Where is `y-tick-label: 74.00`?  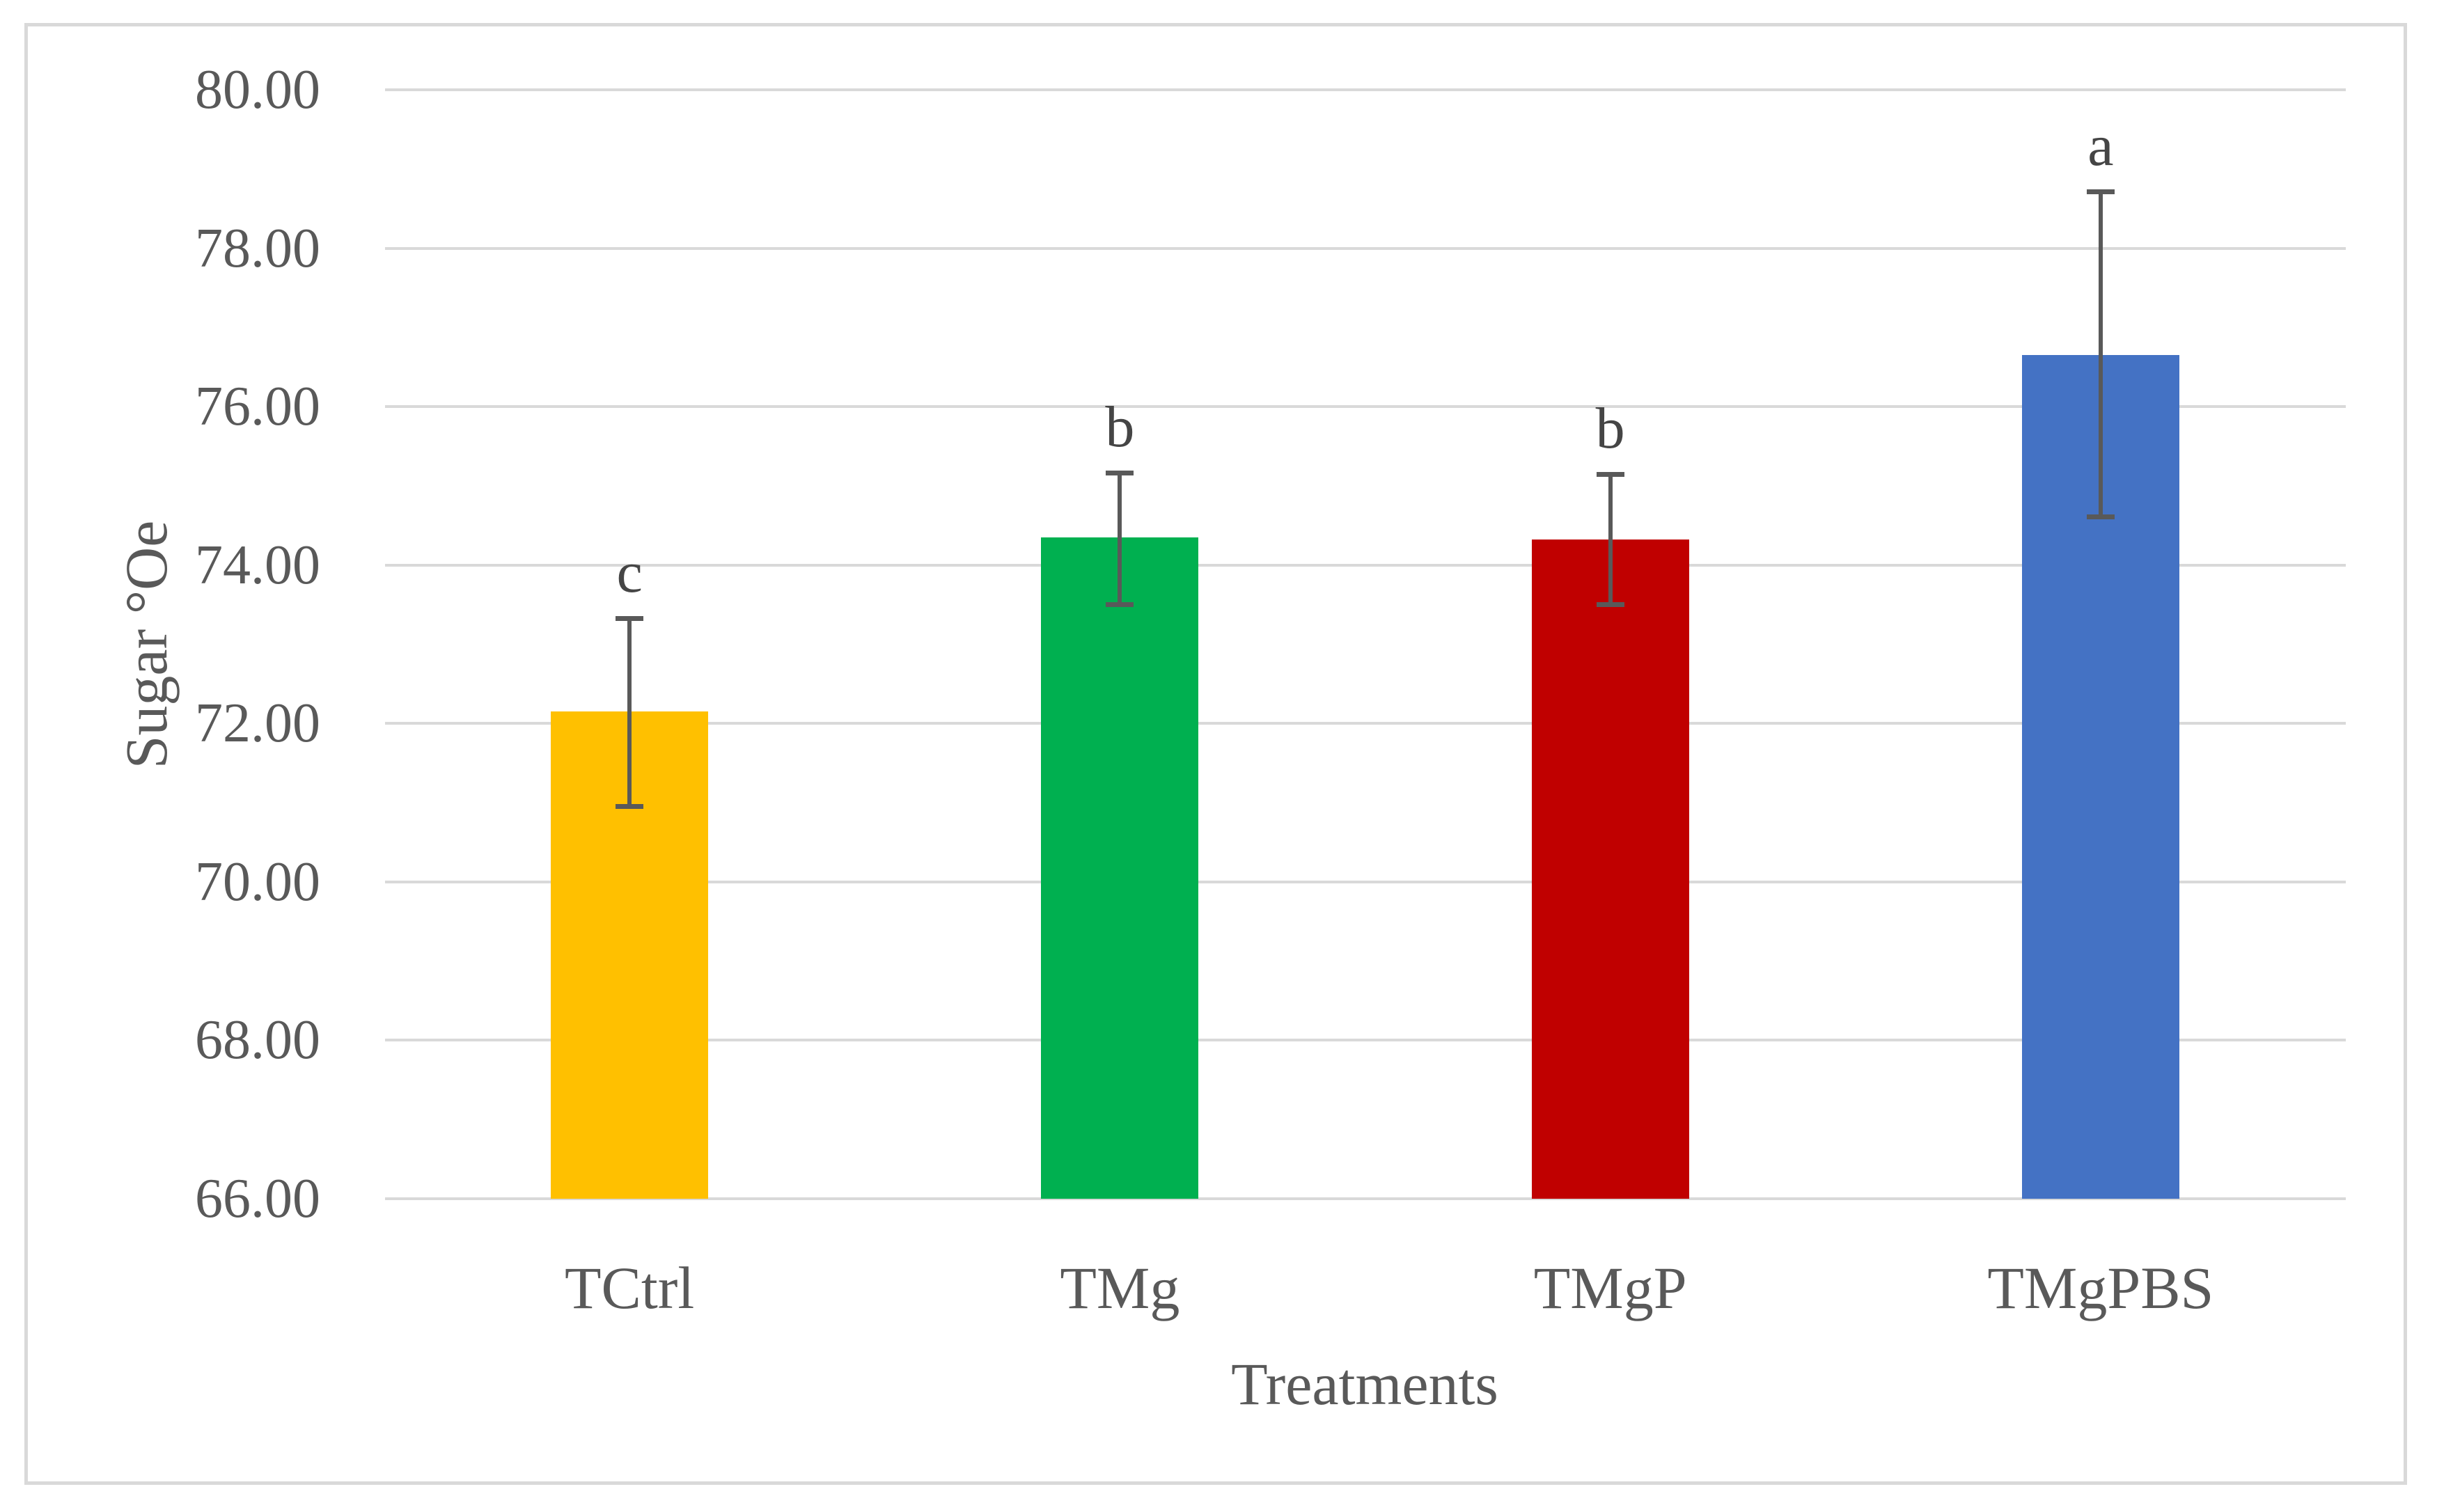 y-tick-label: 74.00 is located at coordinates (257, 565).